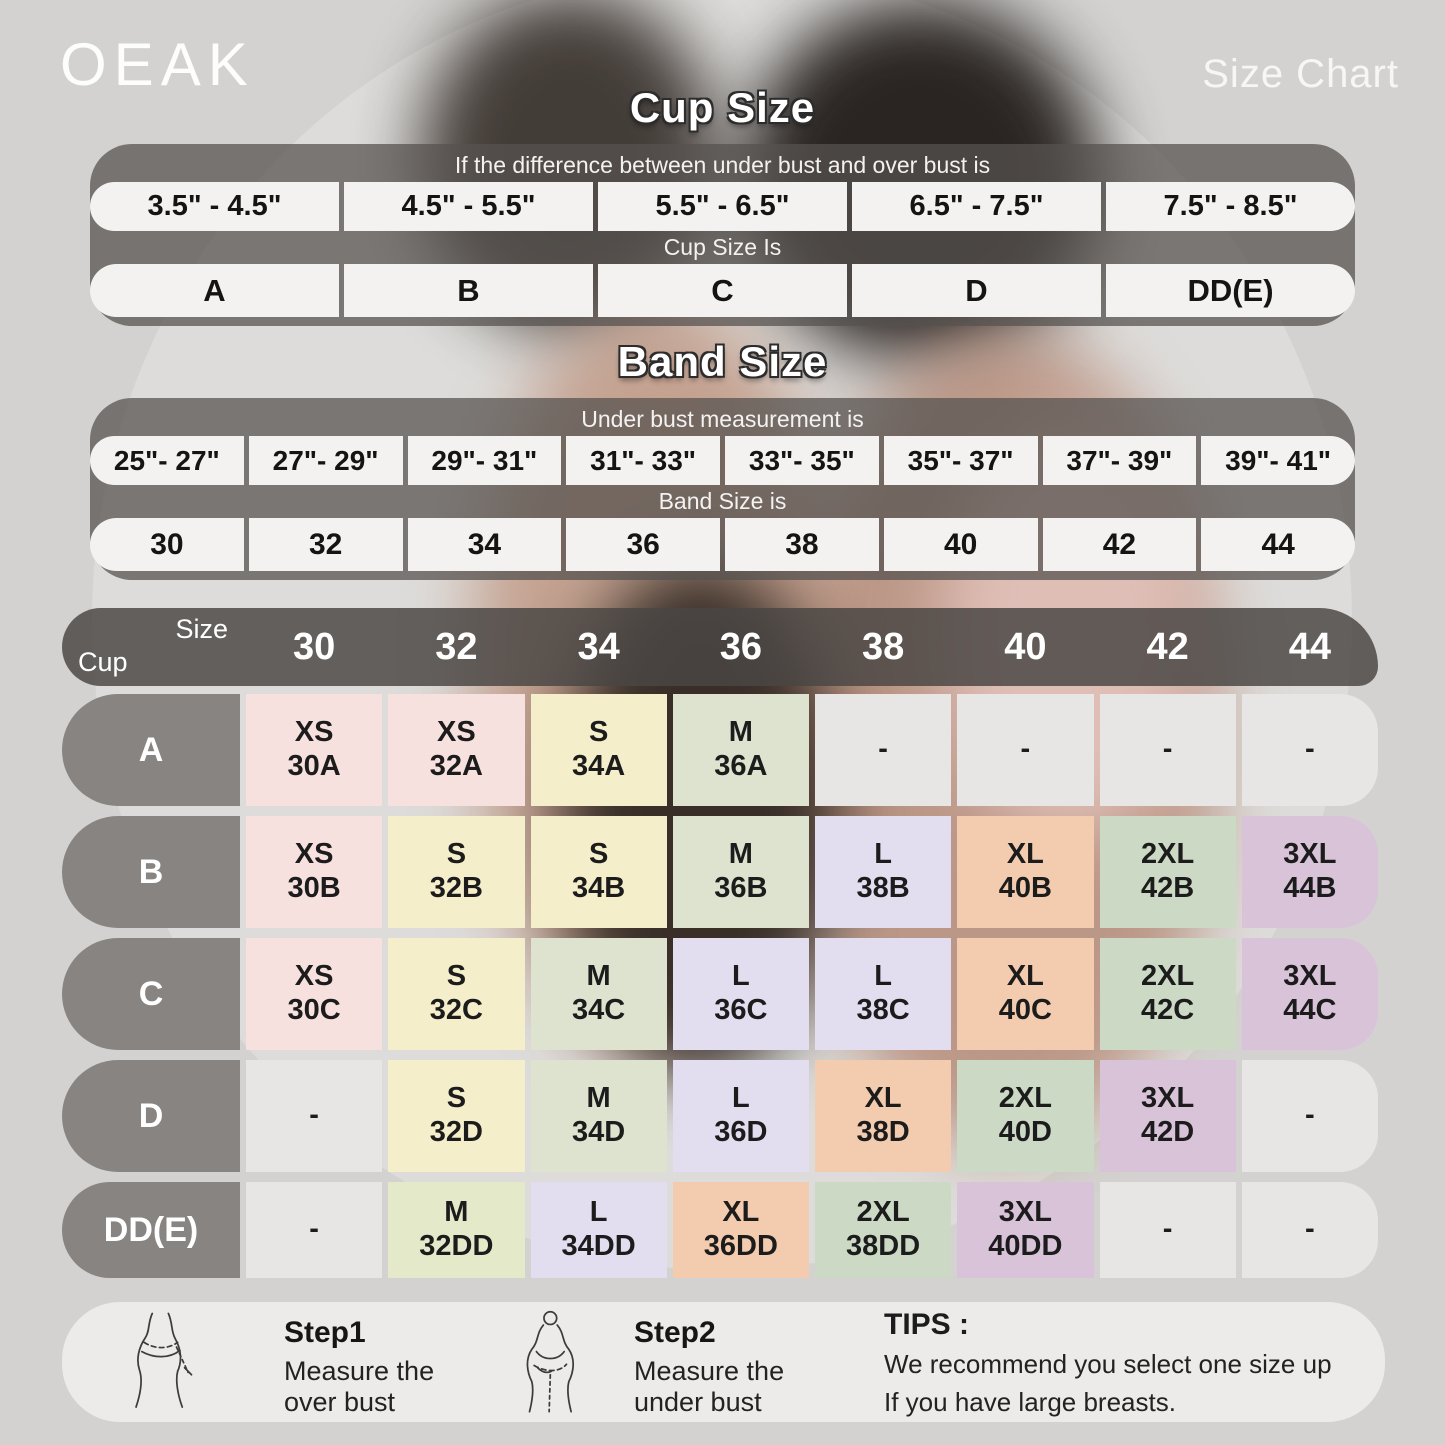  What do you see at coordinates (167, 544) in the screenshot?
I see `band-value-pill: 30` at bounding box center [167, 544].